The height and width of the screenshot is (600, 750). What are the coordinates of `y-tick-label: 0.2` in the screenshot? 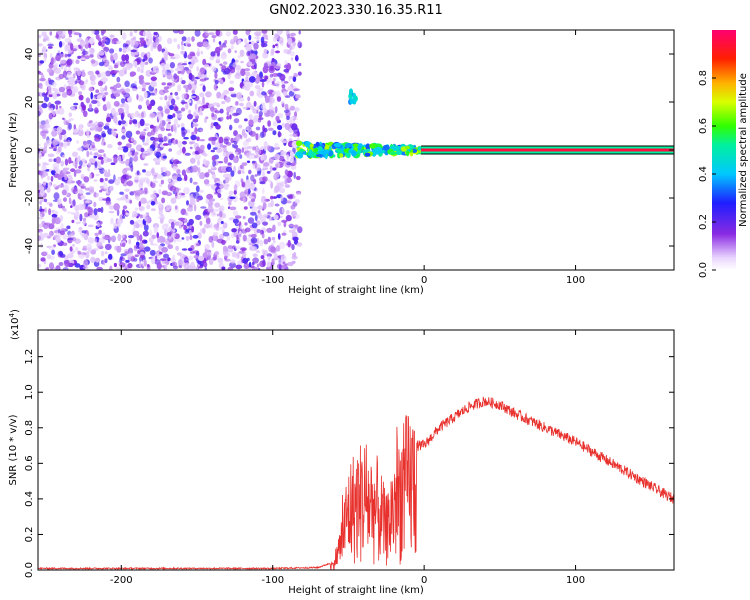 It's located at (29, 534).